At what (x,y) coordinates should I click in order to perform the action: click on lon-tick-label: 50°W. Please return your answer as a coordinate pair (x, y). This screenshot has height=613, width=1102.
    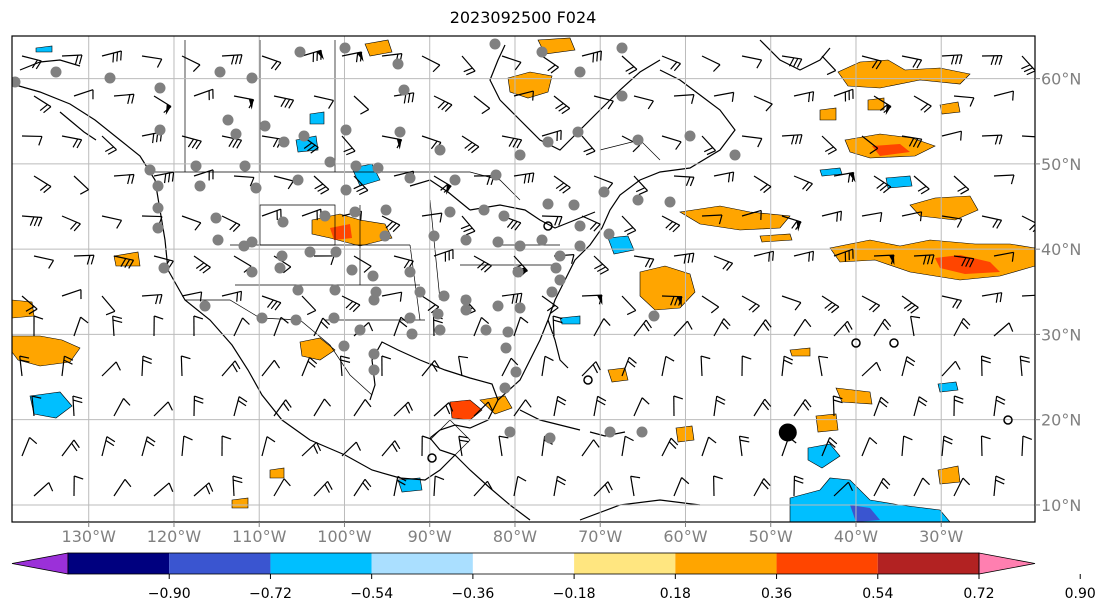
    Looking at the image, I should click on (771, 536).